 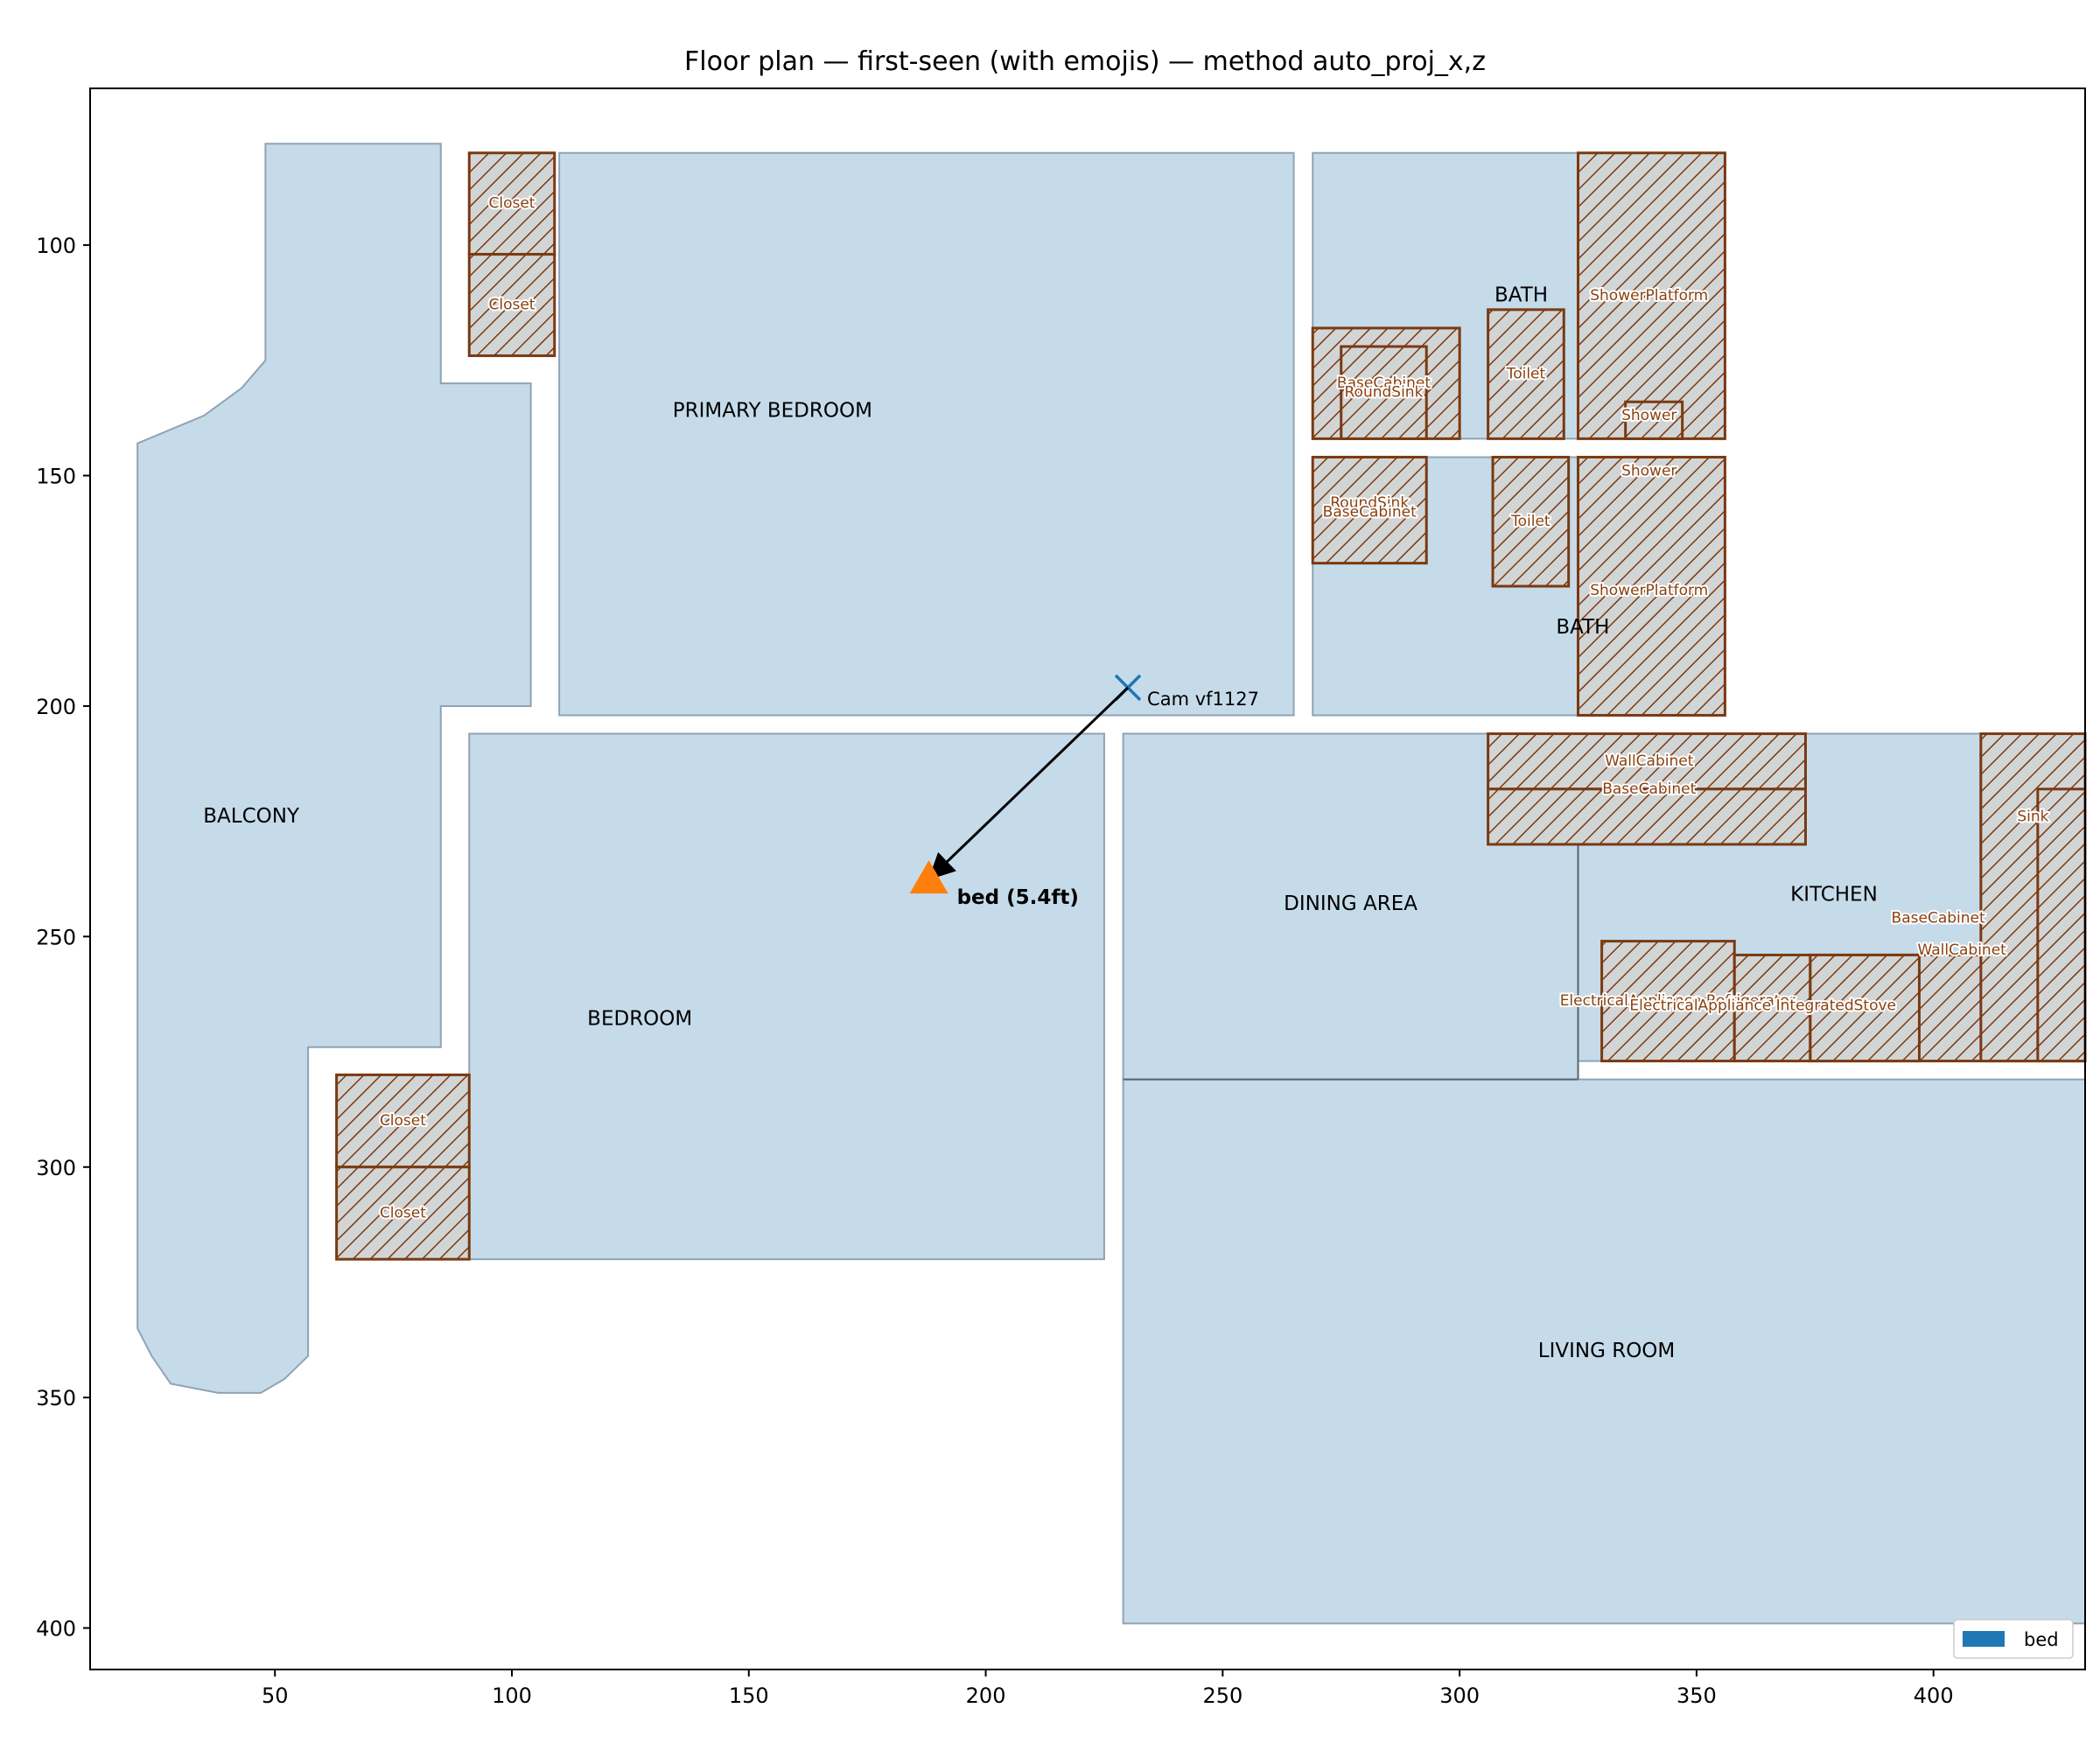 What do you see at coordinates (928, 877) in the screenshot?
I see `target-triangle-marker` at bounding box center [928, 877].